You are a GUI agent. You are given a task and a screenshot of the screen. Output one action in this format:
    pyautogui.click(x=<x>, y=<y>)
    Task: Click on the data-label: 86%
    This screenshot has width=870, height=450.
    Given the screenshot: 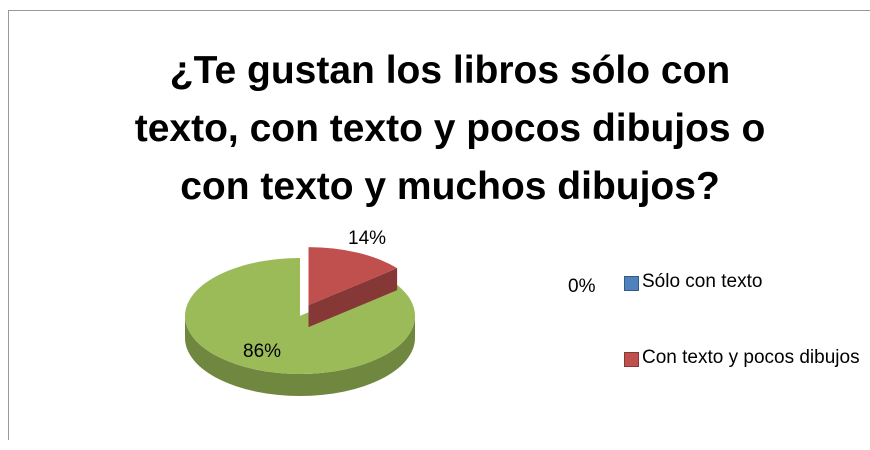 What is the action you would take?
    pyautogui.click(x=262, y=351)
    